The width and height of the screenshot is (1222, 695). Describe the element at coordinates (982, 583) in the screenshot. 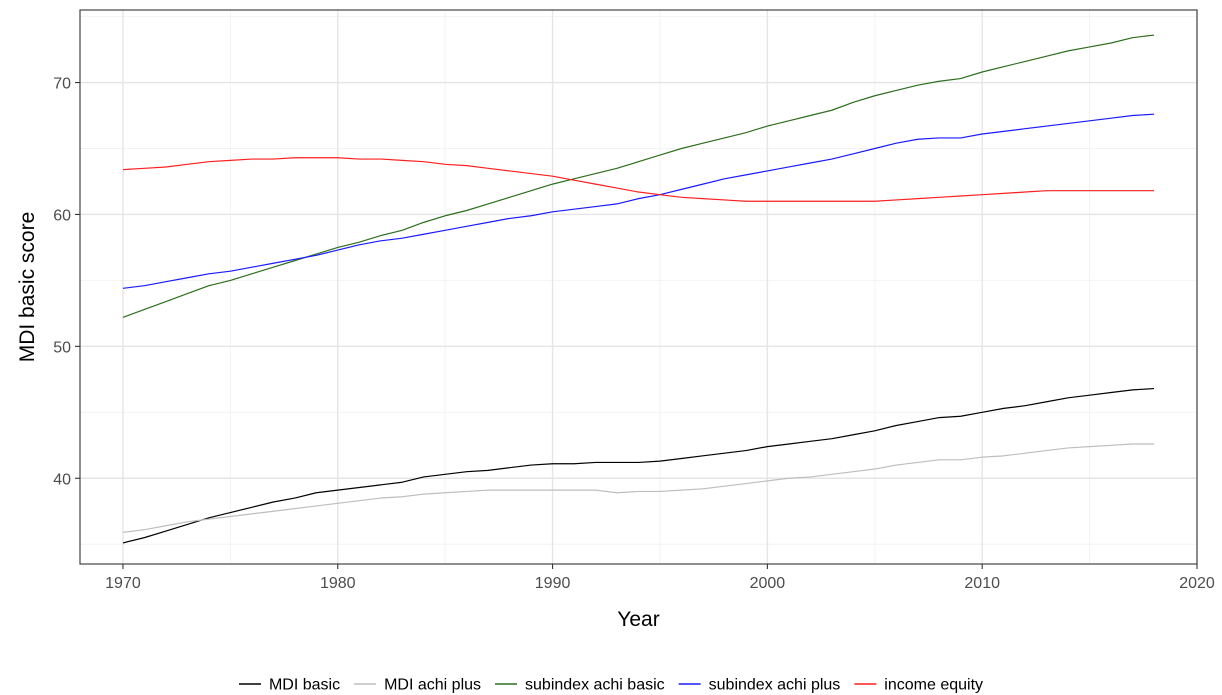

I see `x-tick-label: 2010` at that location.